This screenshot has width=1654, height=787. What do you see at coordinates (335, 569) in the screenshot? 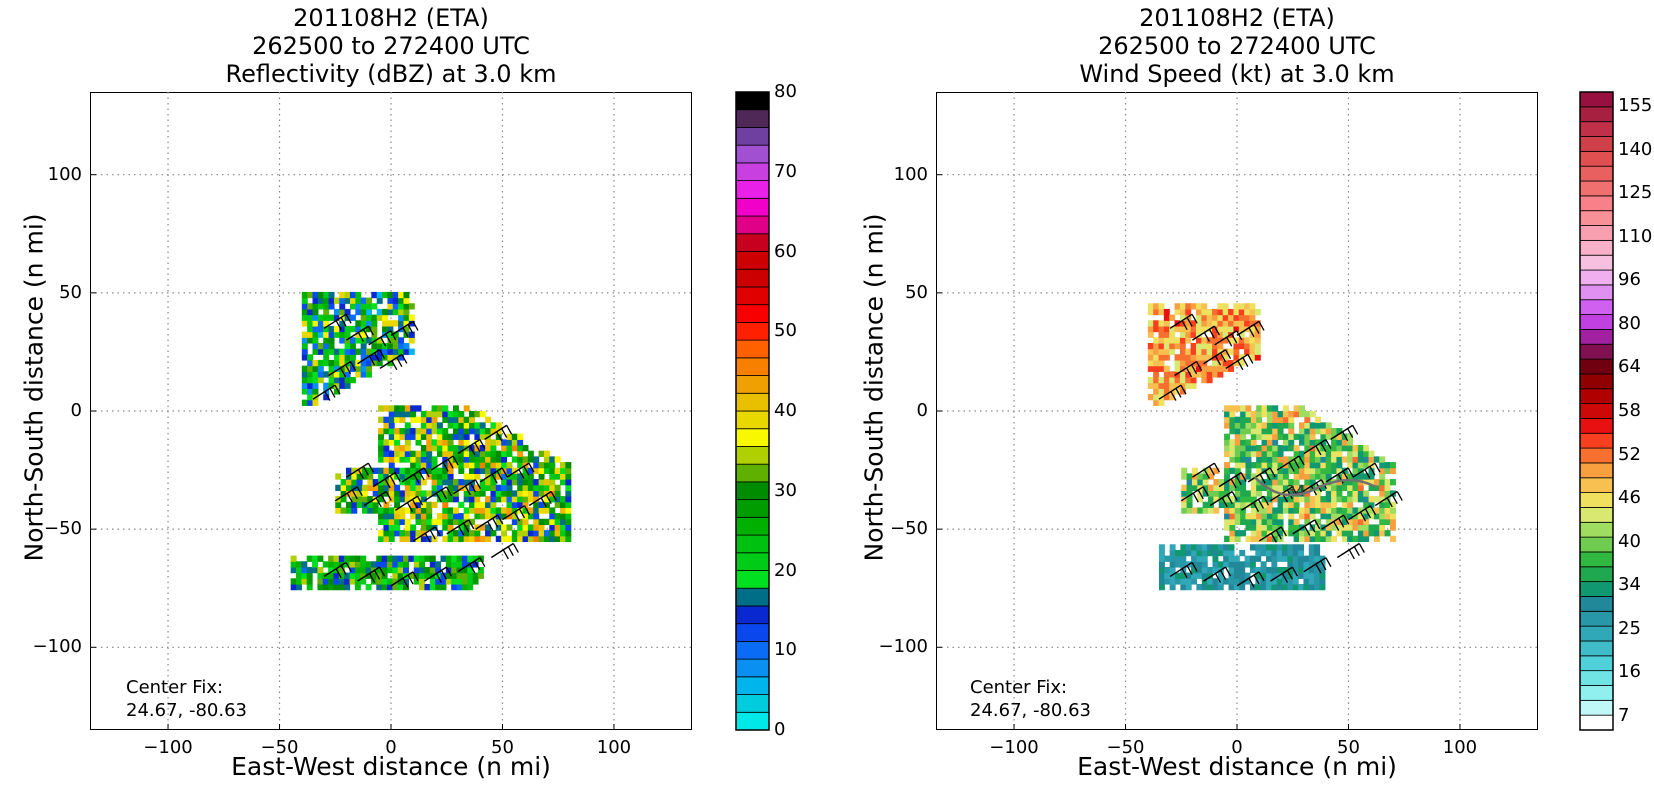
I see `barb-shaft` at bounding box center [335, 569].